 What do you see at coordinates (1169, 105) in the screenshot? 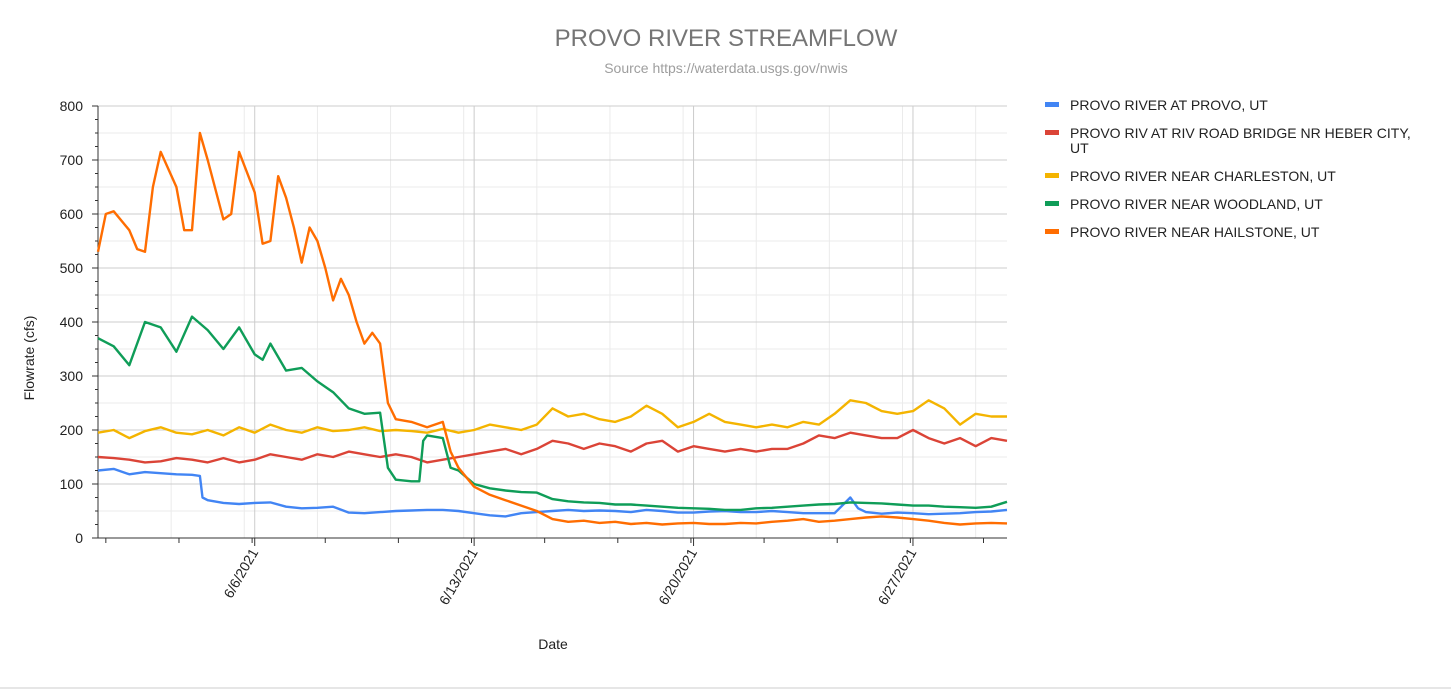
I see `legend-label: PROVO RIVER AT PROVO, UT` at bounding box center [1169, 105].